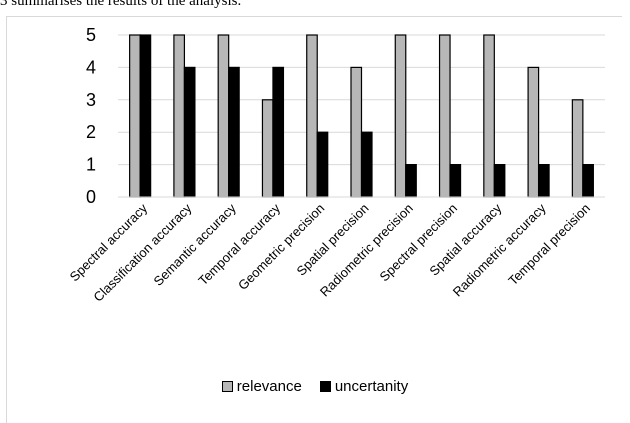 The image size is (630, 423). What do you see at coordinates (549, 245) in the screenshot?
I see `x-tick-label: Temporal precision` at bounding box center [549, 245].